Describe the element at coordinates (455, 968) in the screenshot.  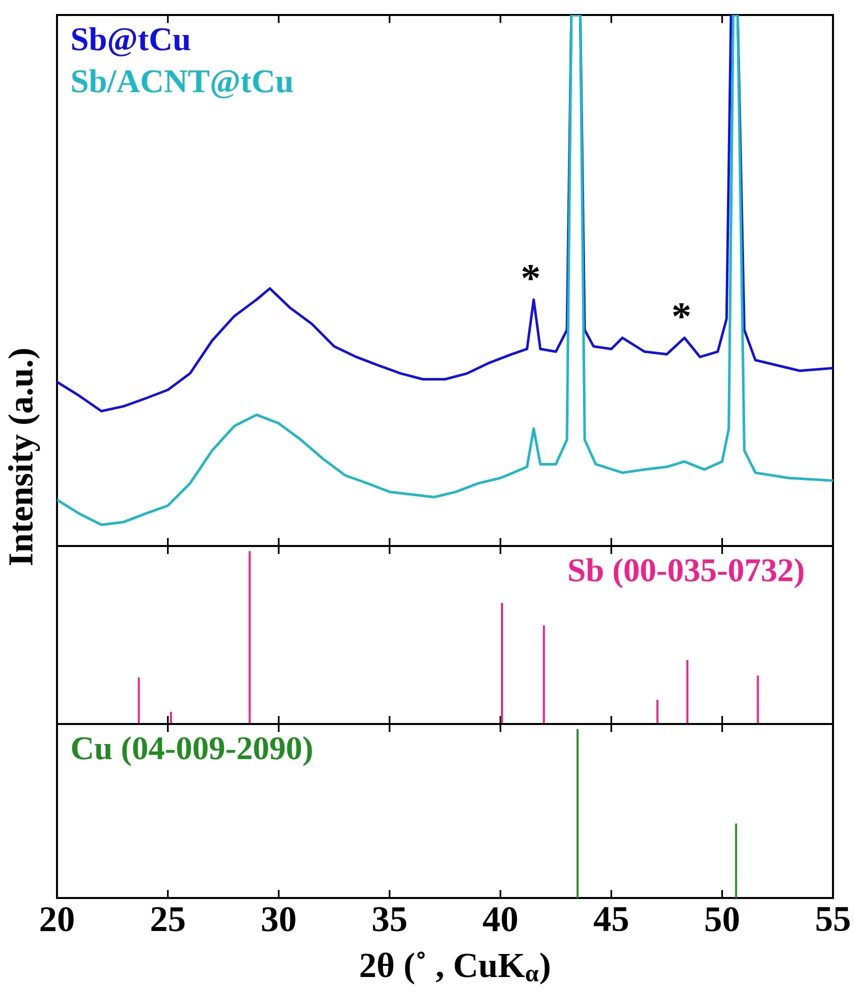
I see `x-axis-title: 2θ (˚ , CuK$_{α}$)` at that location.